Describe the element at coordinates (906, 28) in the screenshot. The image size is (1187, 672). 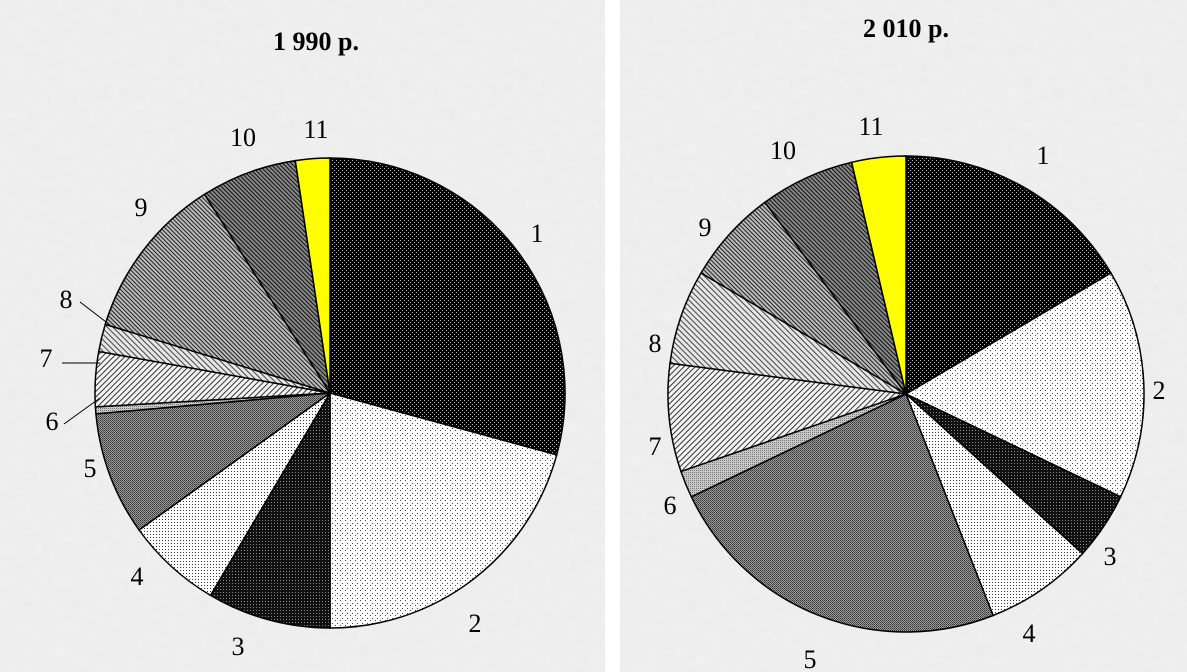
I see `chart-title: 2 010 р.` at that location.